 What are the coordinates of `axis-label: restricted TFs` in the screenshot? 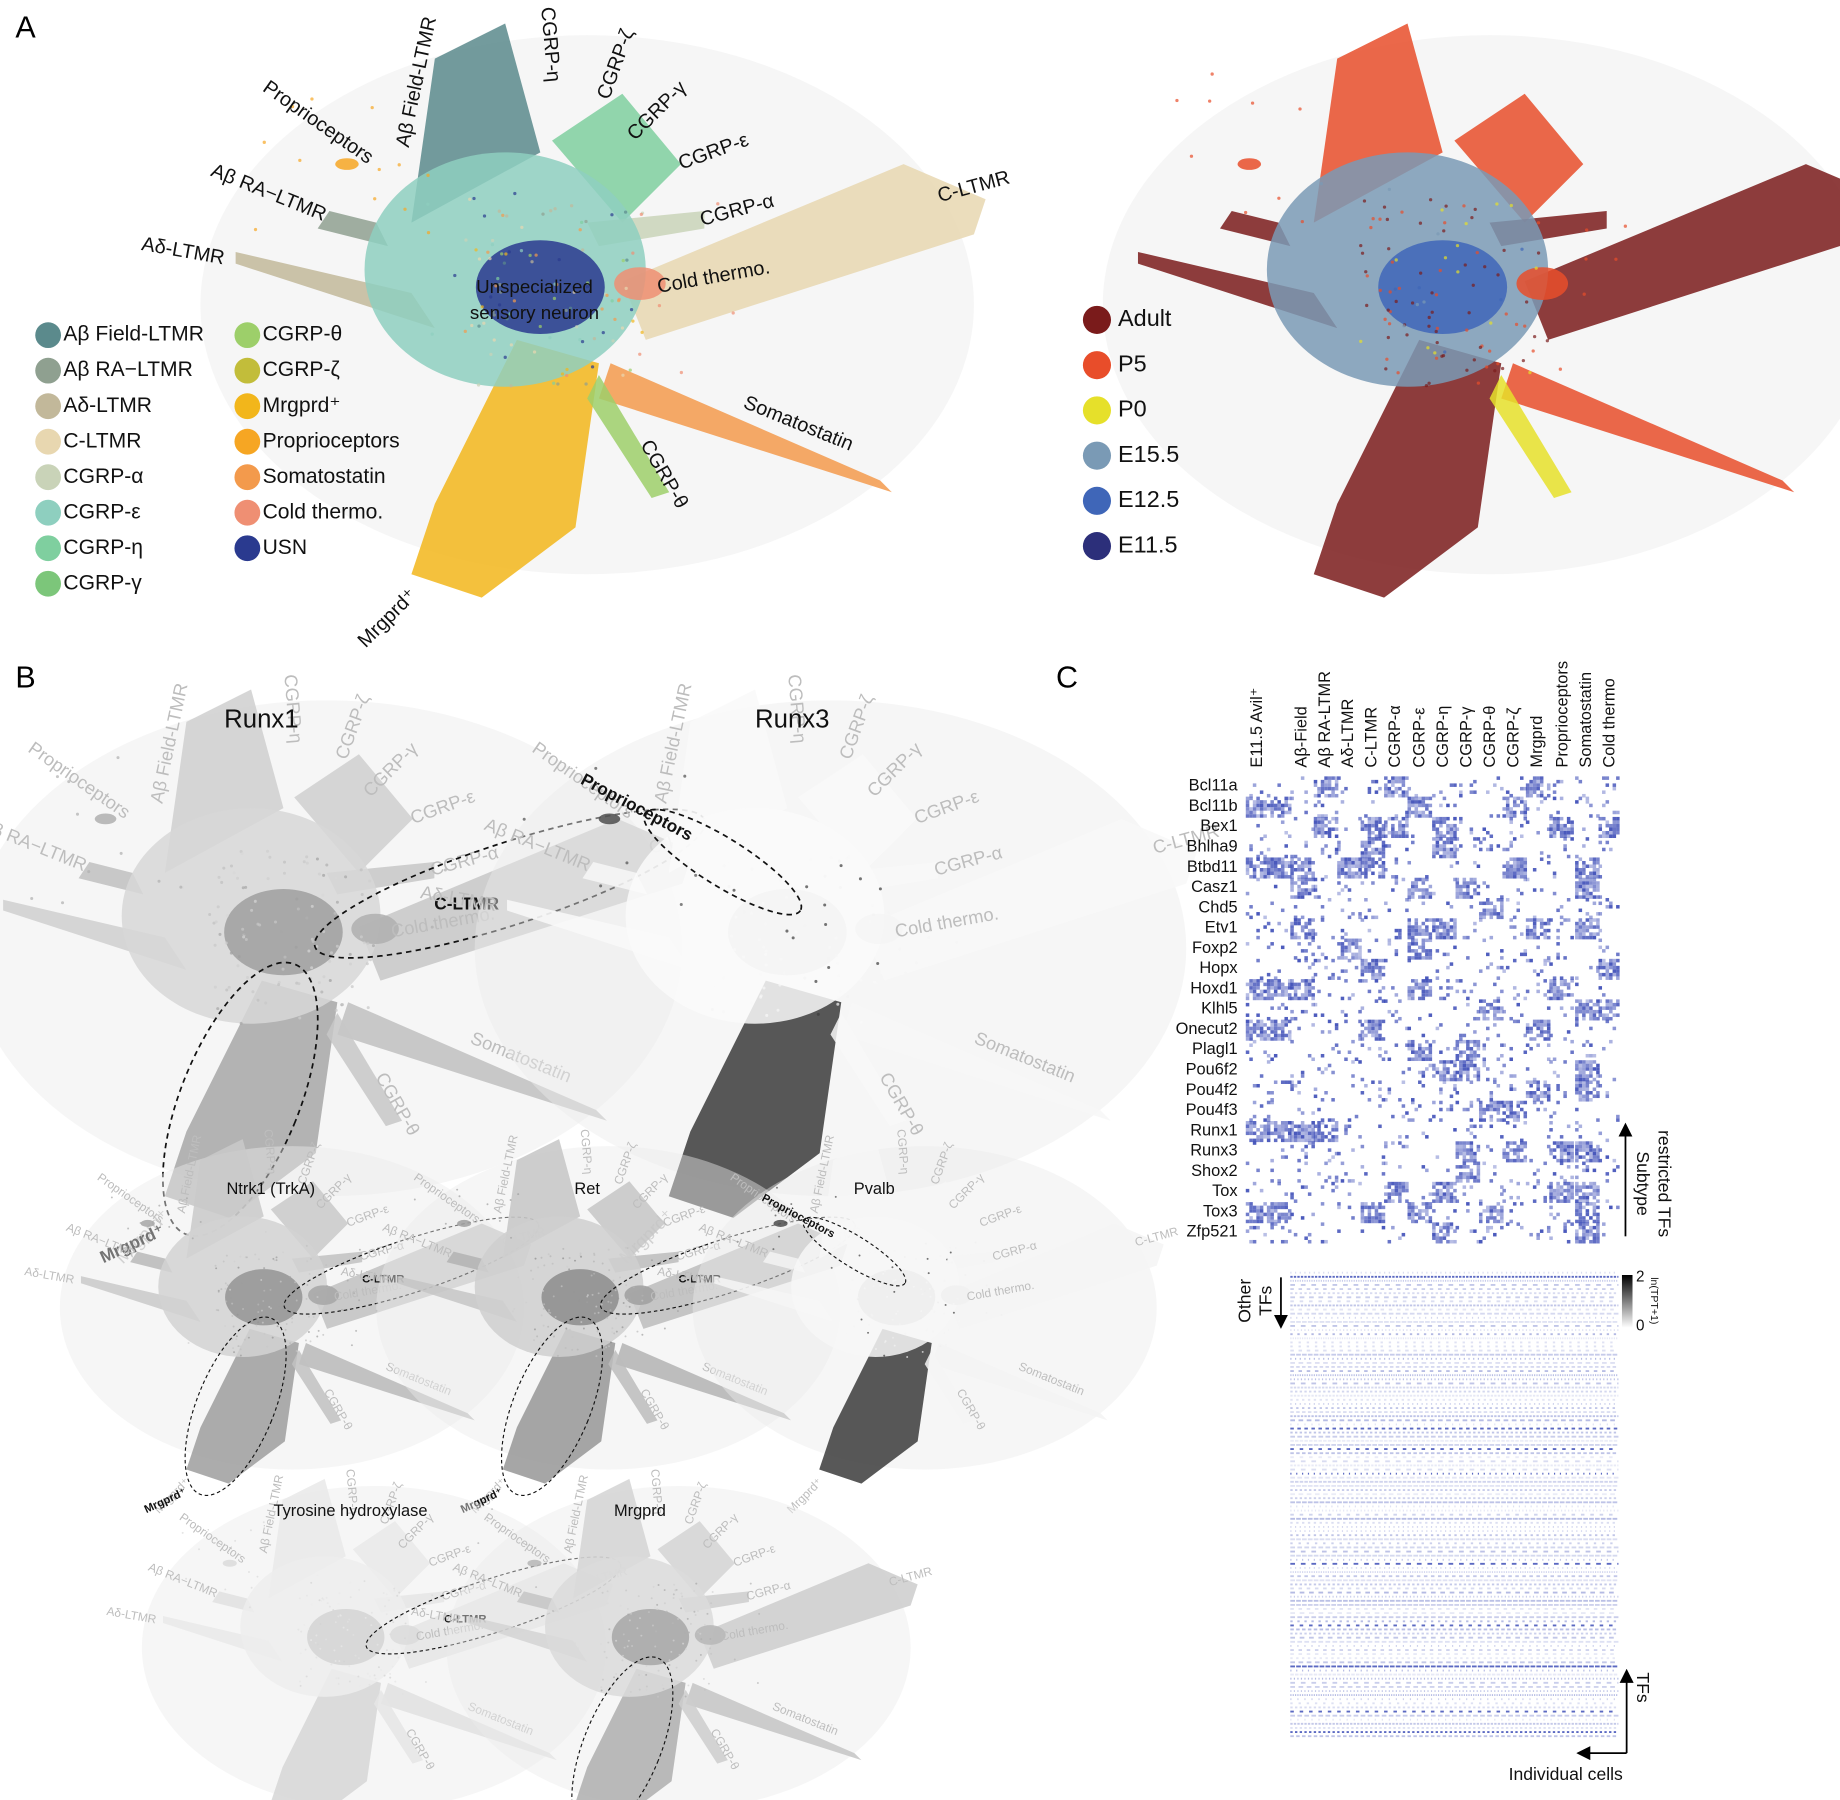 It's located at (1664, 1183).